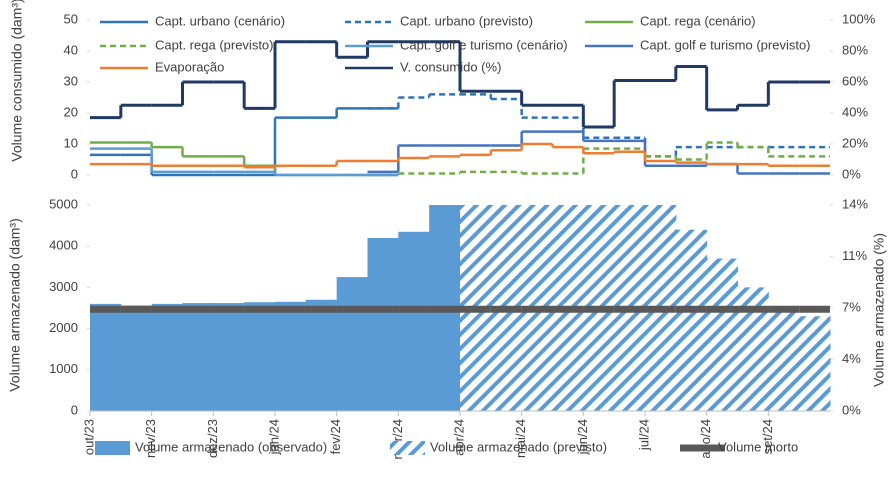 This screenshot has width=889, height=489. Describe the element at coordinates (859, 18) in the screenshot. I see `y2-tick-label: 100%` at that location.